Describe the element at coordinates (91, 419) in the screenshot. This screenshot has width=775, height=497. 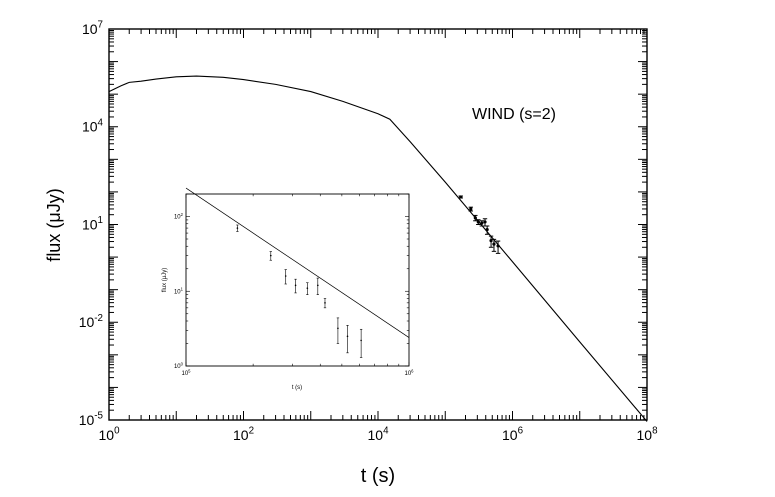
I see `y-tick-label: 10⁻⁵` at that location.